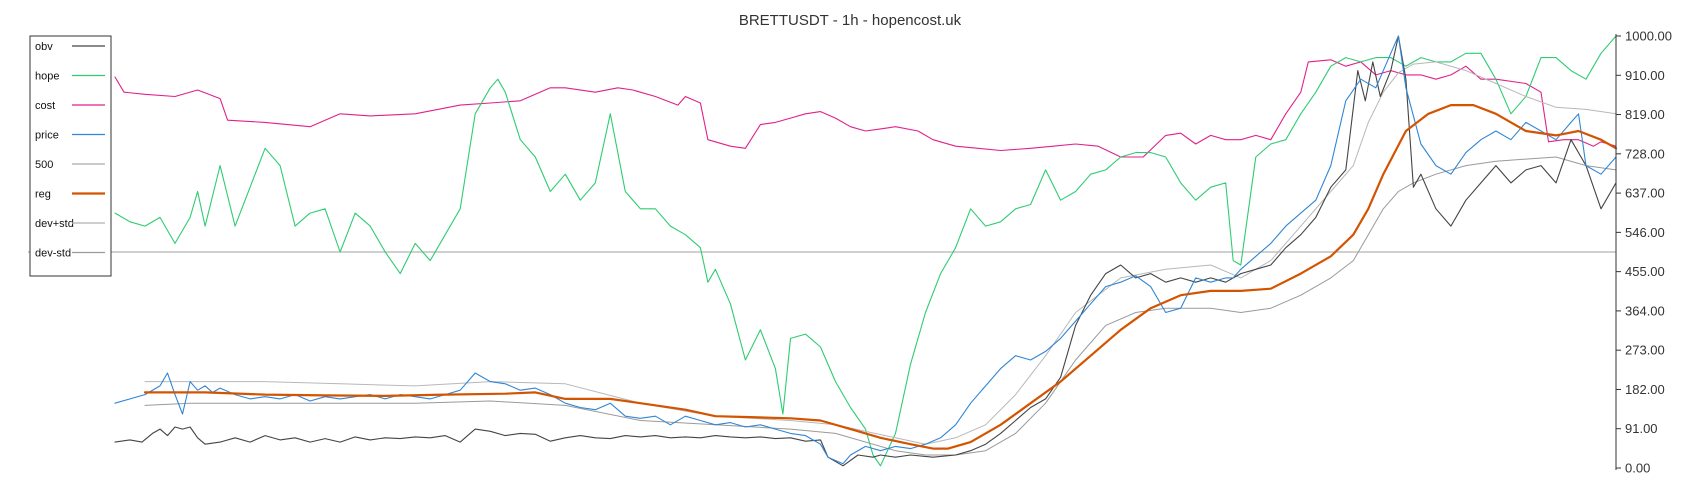 The image size is (1700, 500). I want to click on legend-label: reg, so click(43, 195).